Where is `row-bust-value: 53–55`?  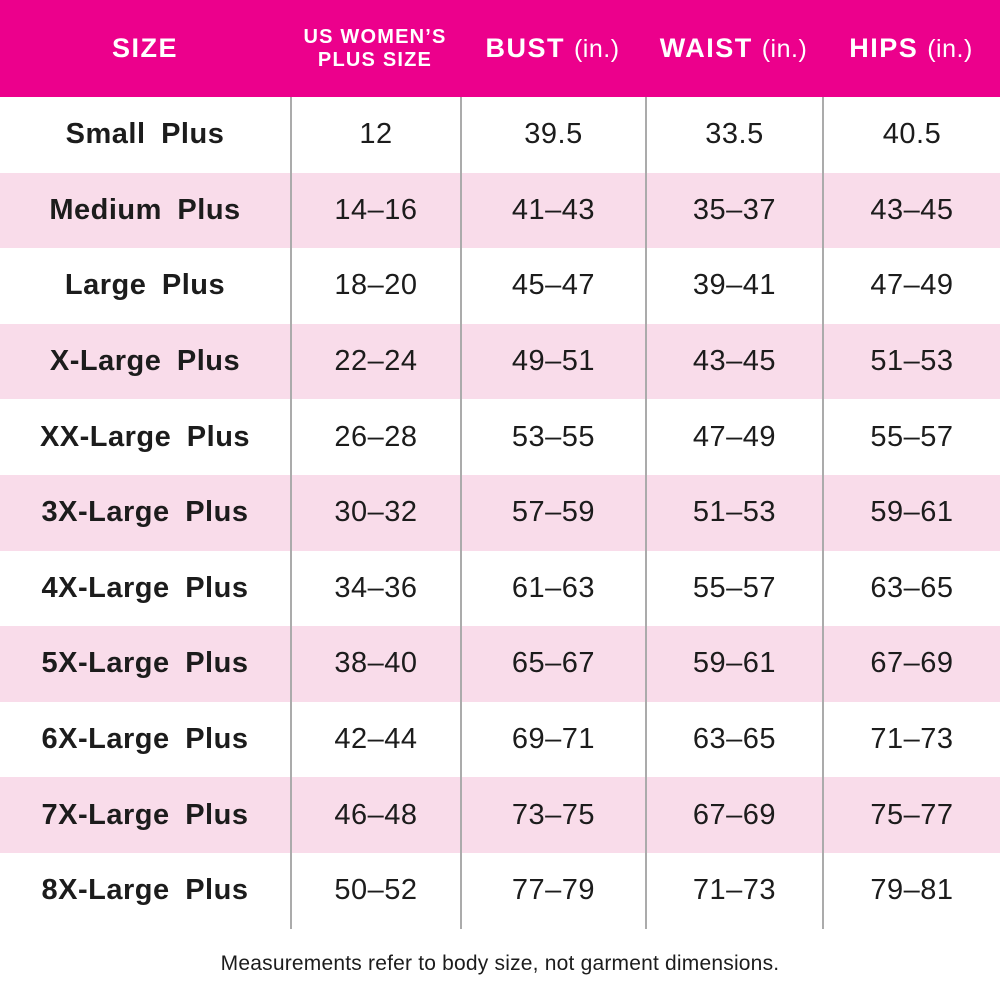 row-bust-value: 53–55 is located at coordinates (552, 437).